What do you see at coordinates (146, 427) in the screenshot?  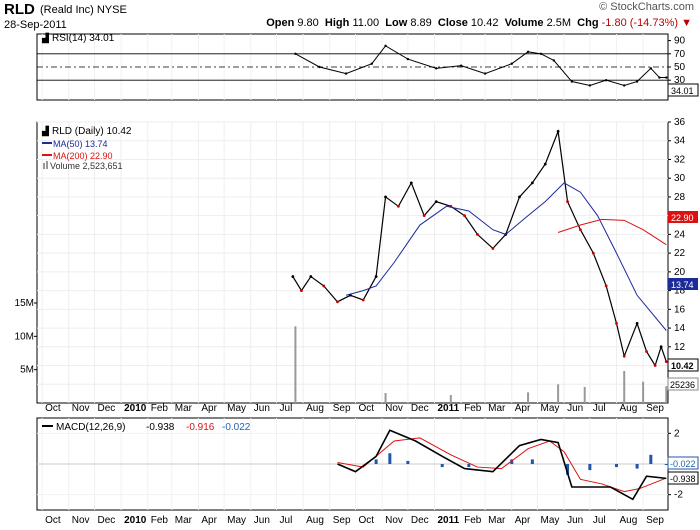 I see `macd-legend: MACD(12,26,9) -0.938 -0.916 -0.022` at bounding box center [146, 427].